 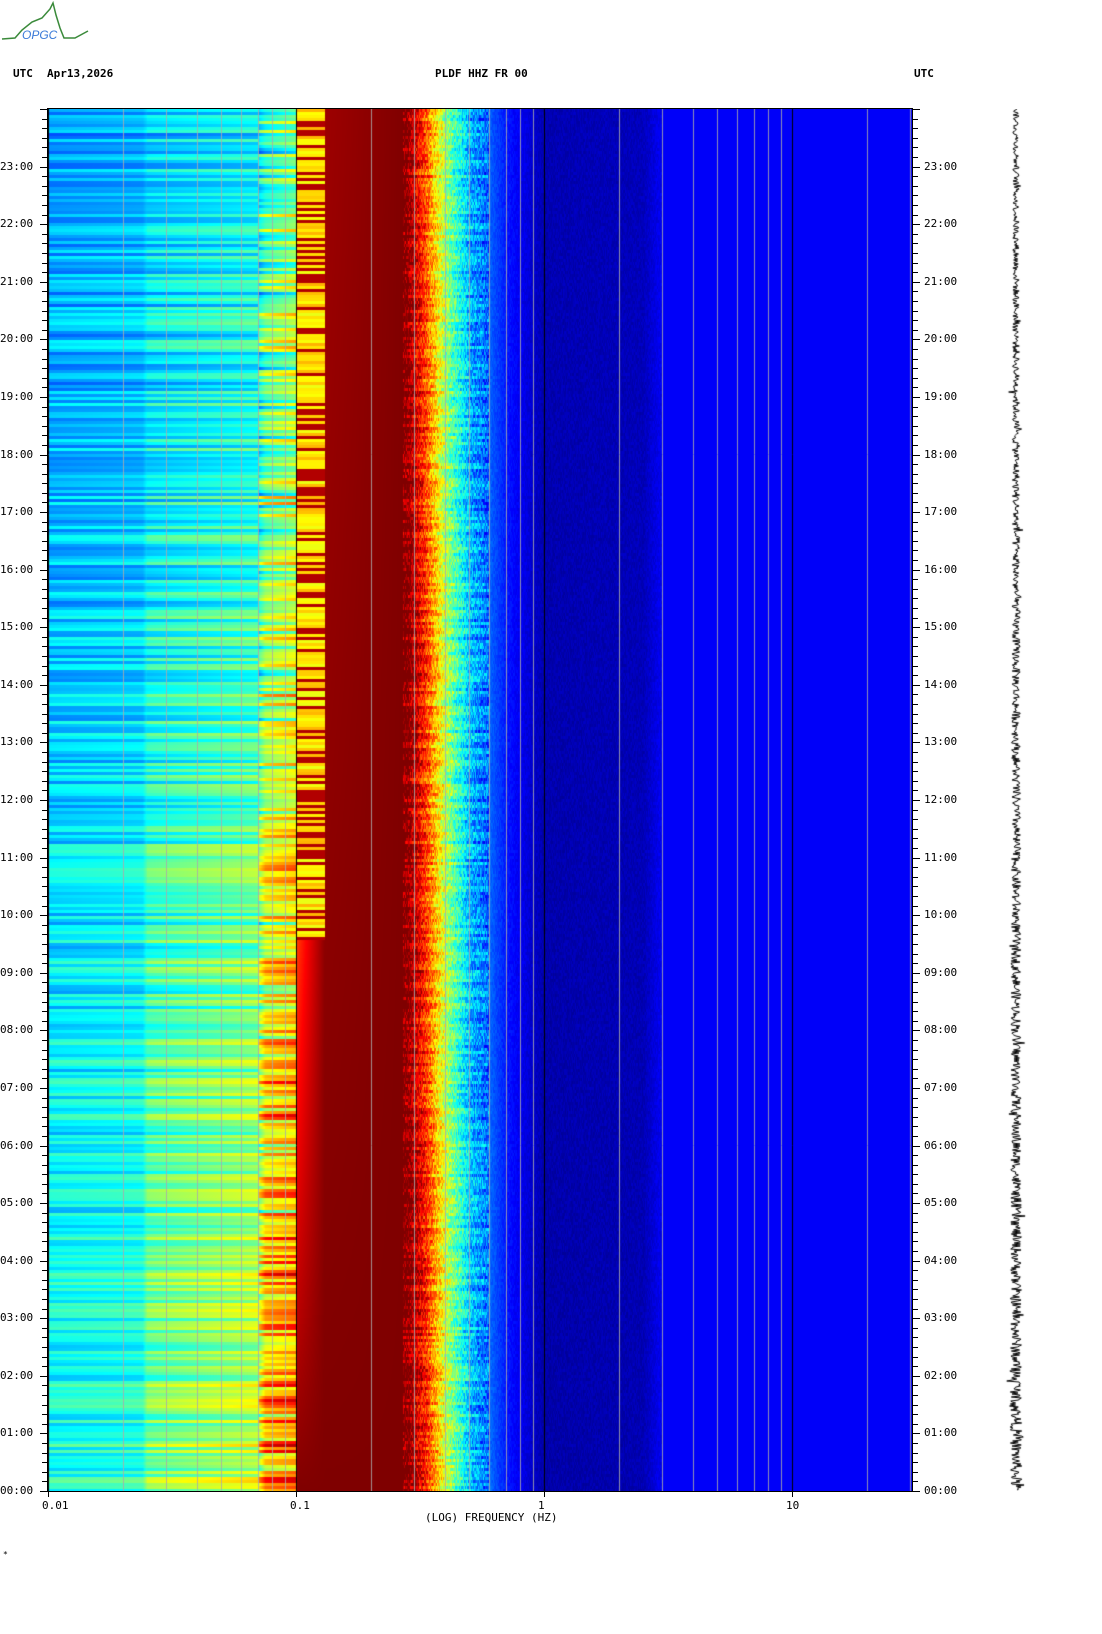 What do you see at coordinates (941, 1087) in the screenshot?
I see `y-tick-label-right: 07:00` at bounding box center [941, 1087].